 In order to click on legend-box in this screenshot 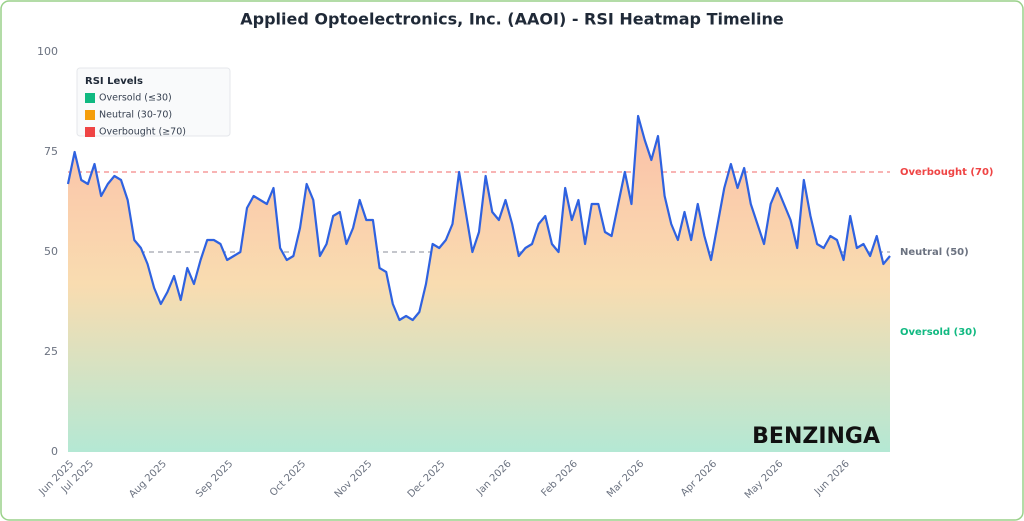, I will do `click(153, 102)`.